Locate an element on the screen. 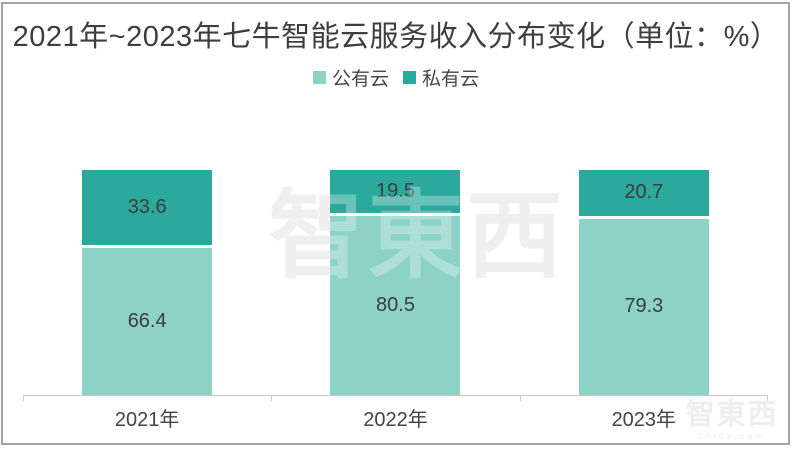 Image resolution: width=792 pixels, height=461 pixels. bar-segment-public-2023: 79.3 is located at coordinates (643, 306).